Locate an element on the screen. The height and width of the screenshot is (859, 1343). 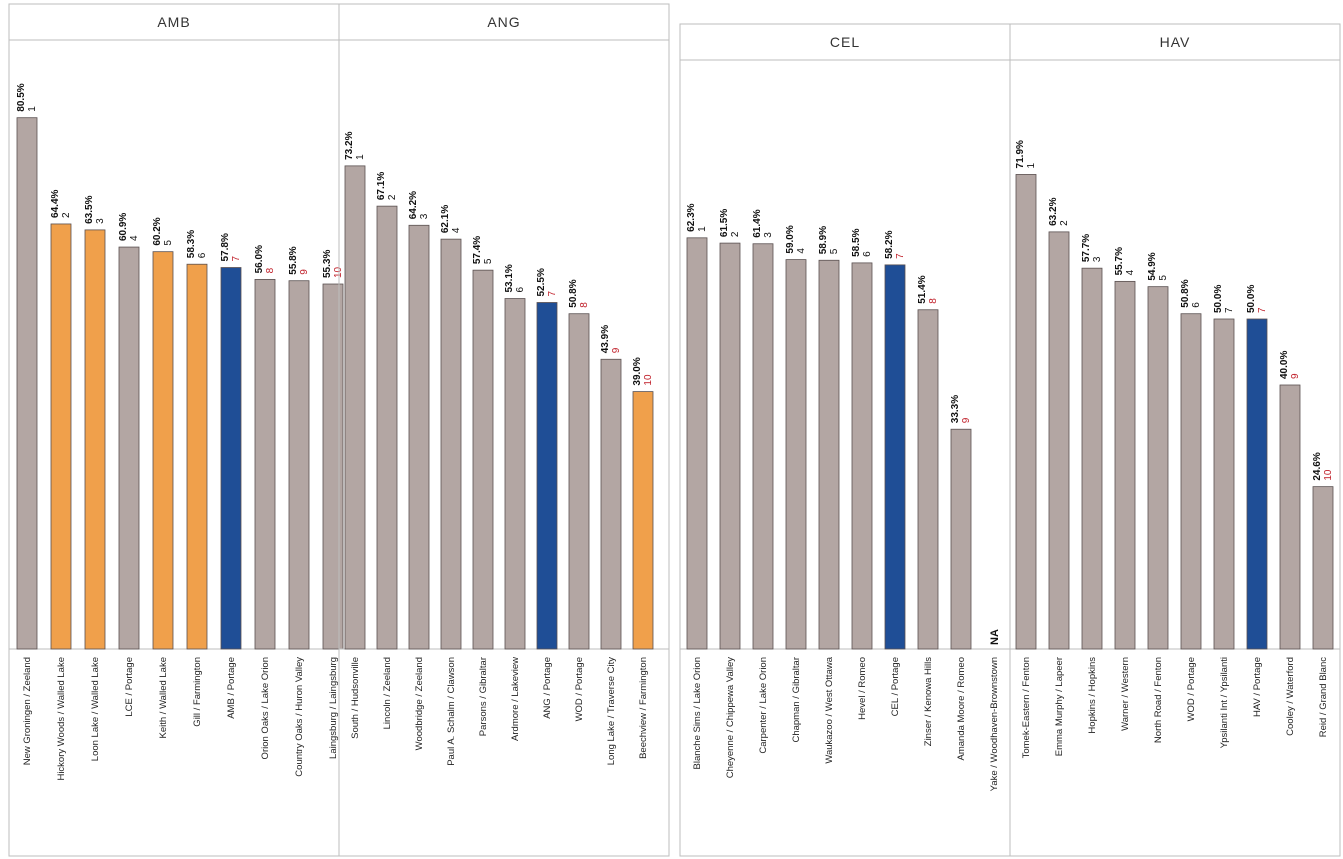
value-label-ang-8: 50.8% is located at coordinates (573, 293).